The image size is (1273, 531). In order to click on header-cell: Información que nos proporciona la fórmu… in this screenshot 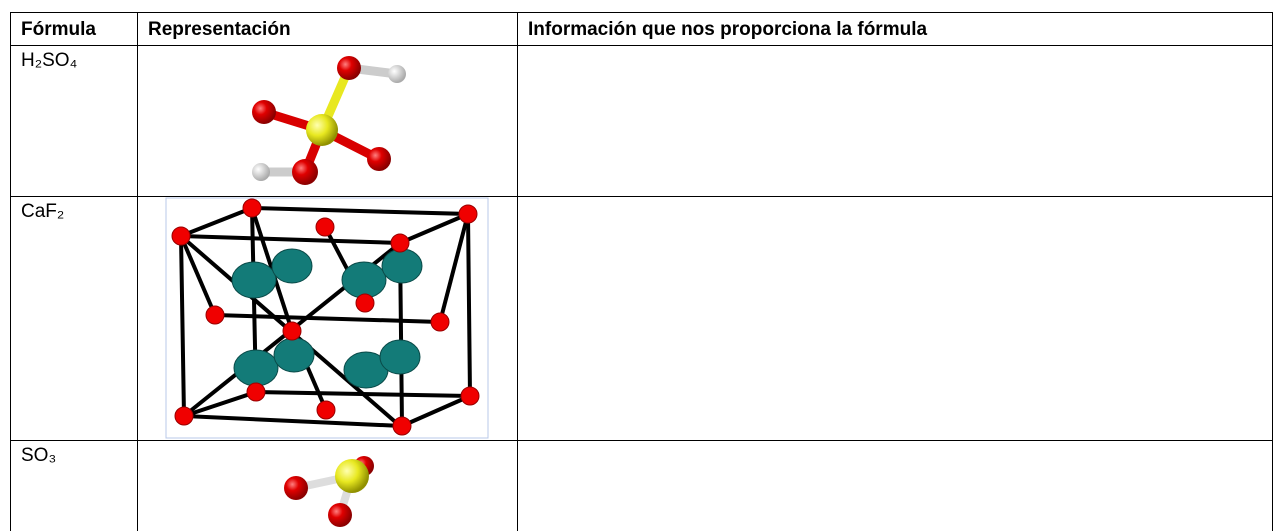, I will do `click(895, 29)`.